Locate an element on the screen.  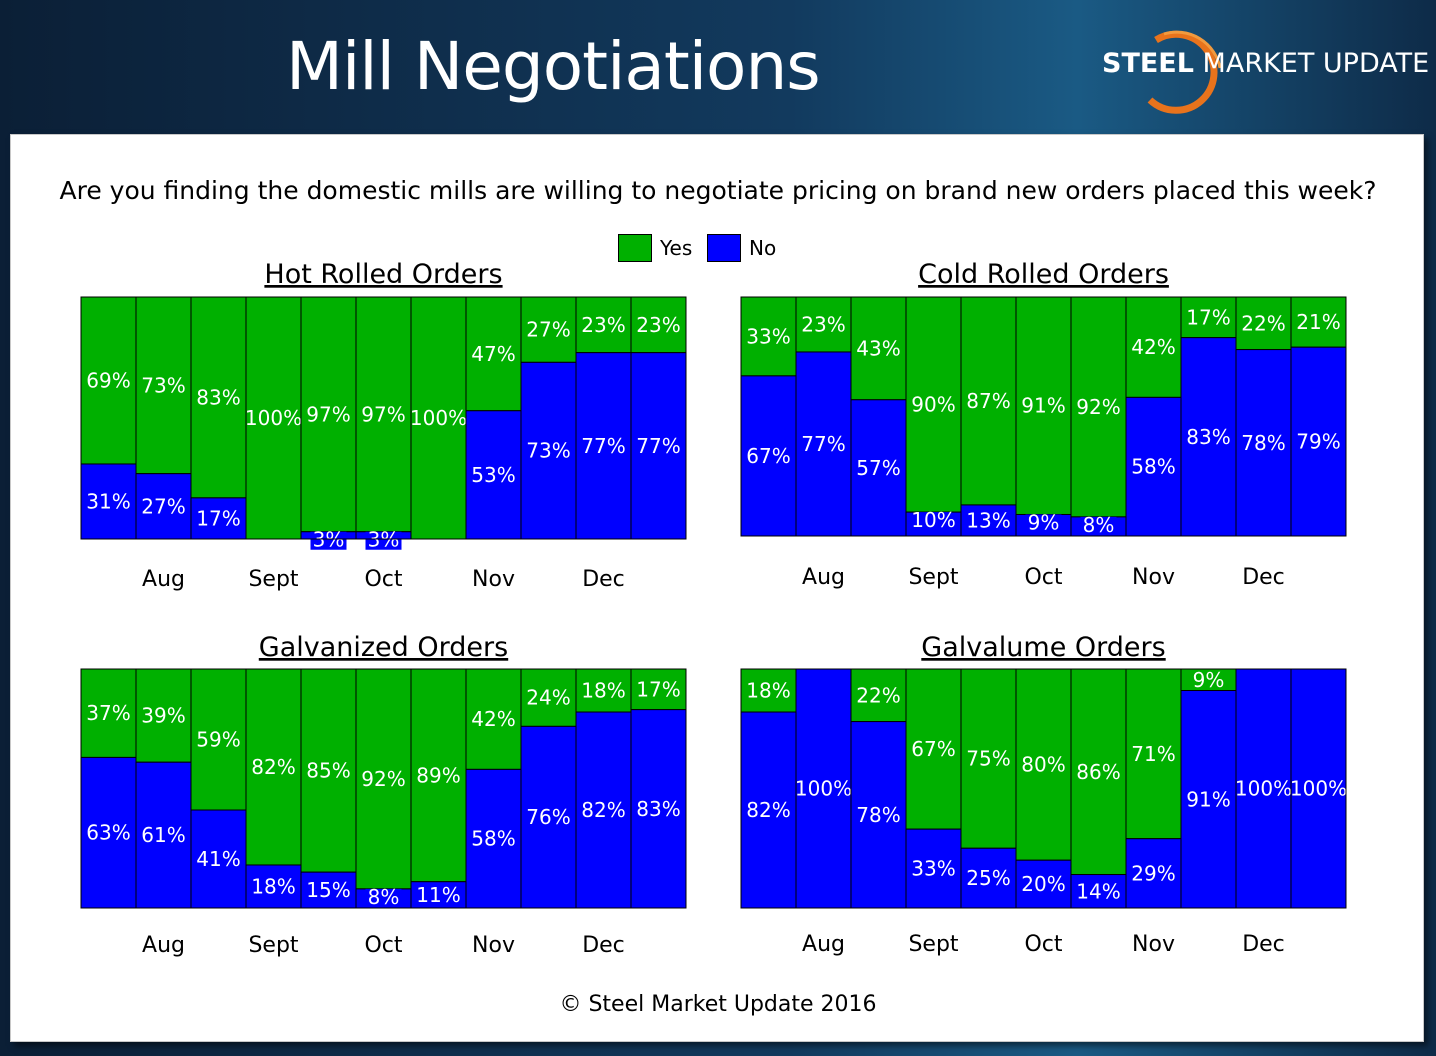
data-label-no: 61% is located at coordinates (163, 835).